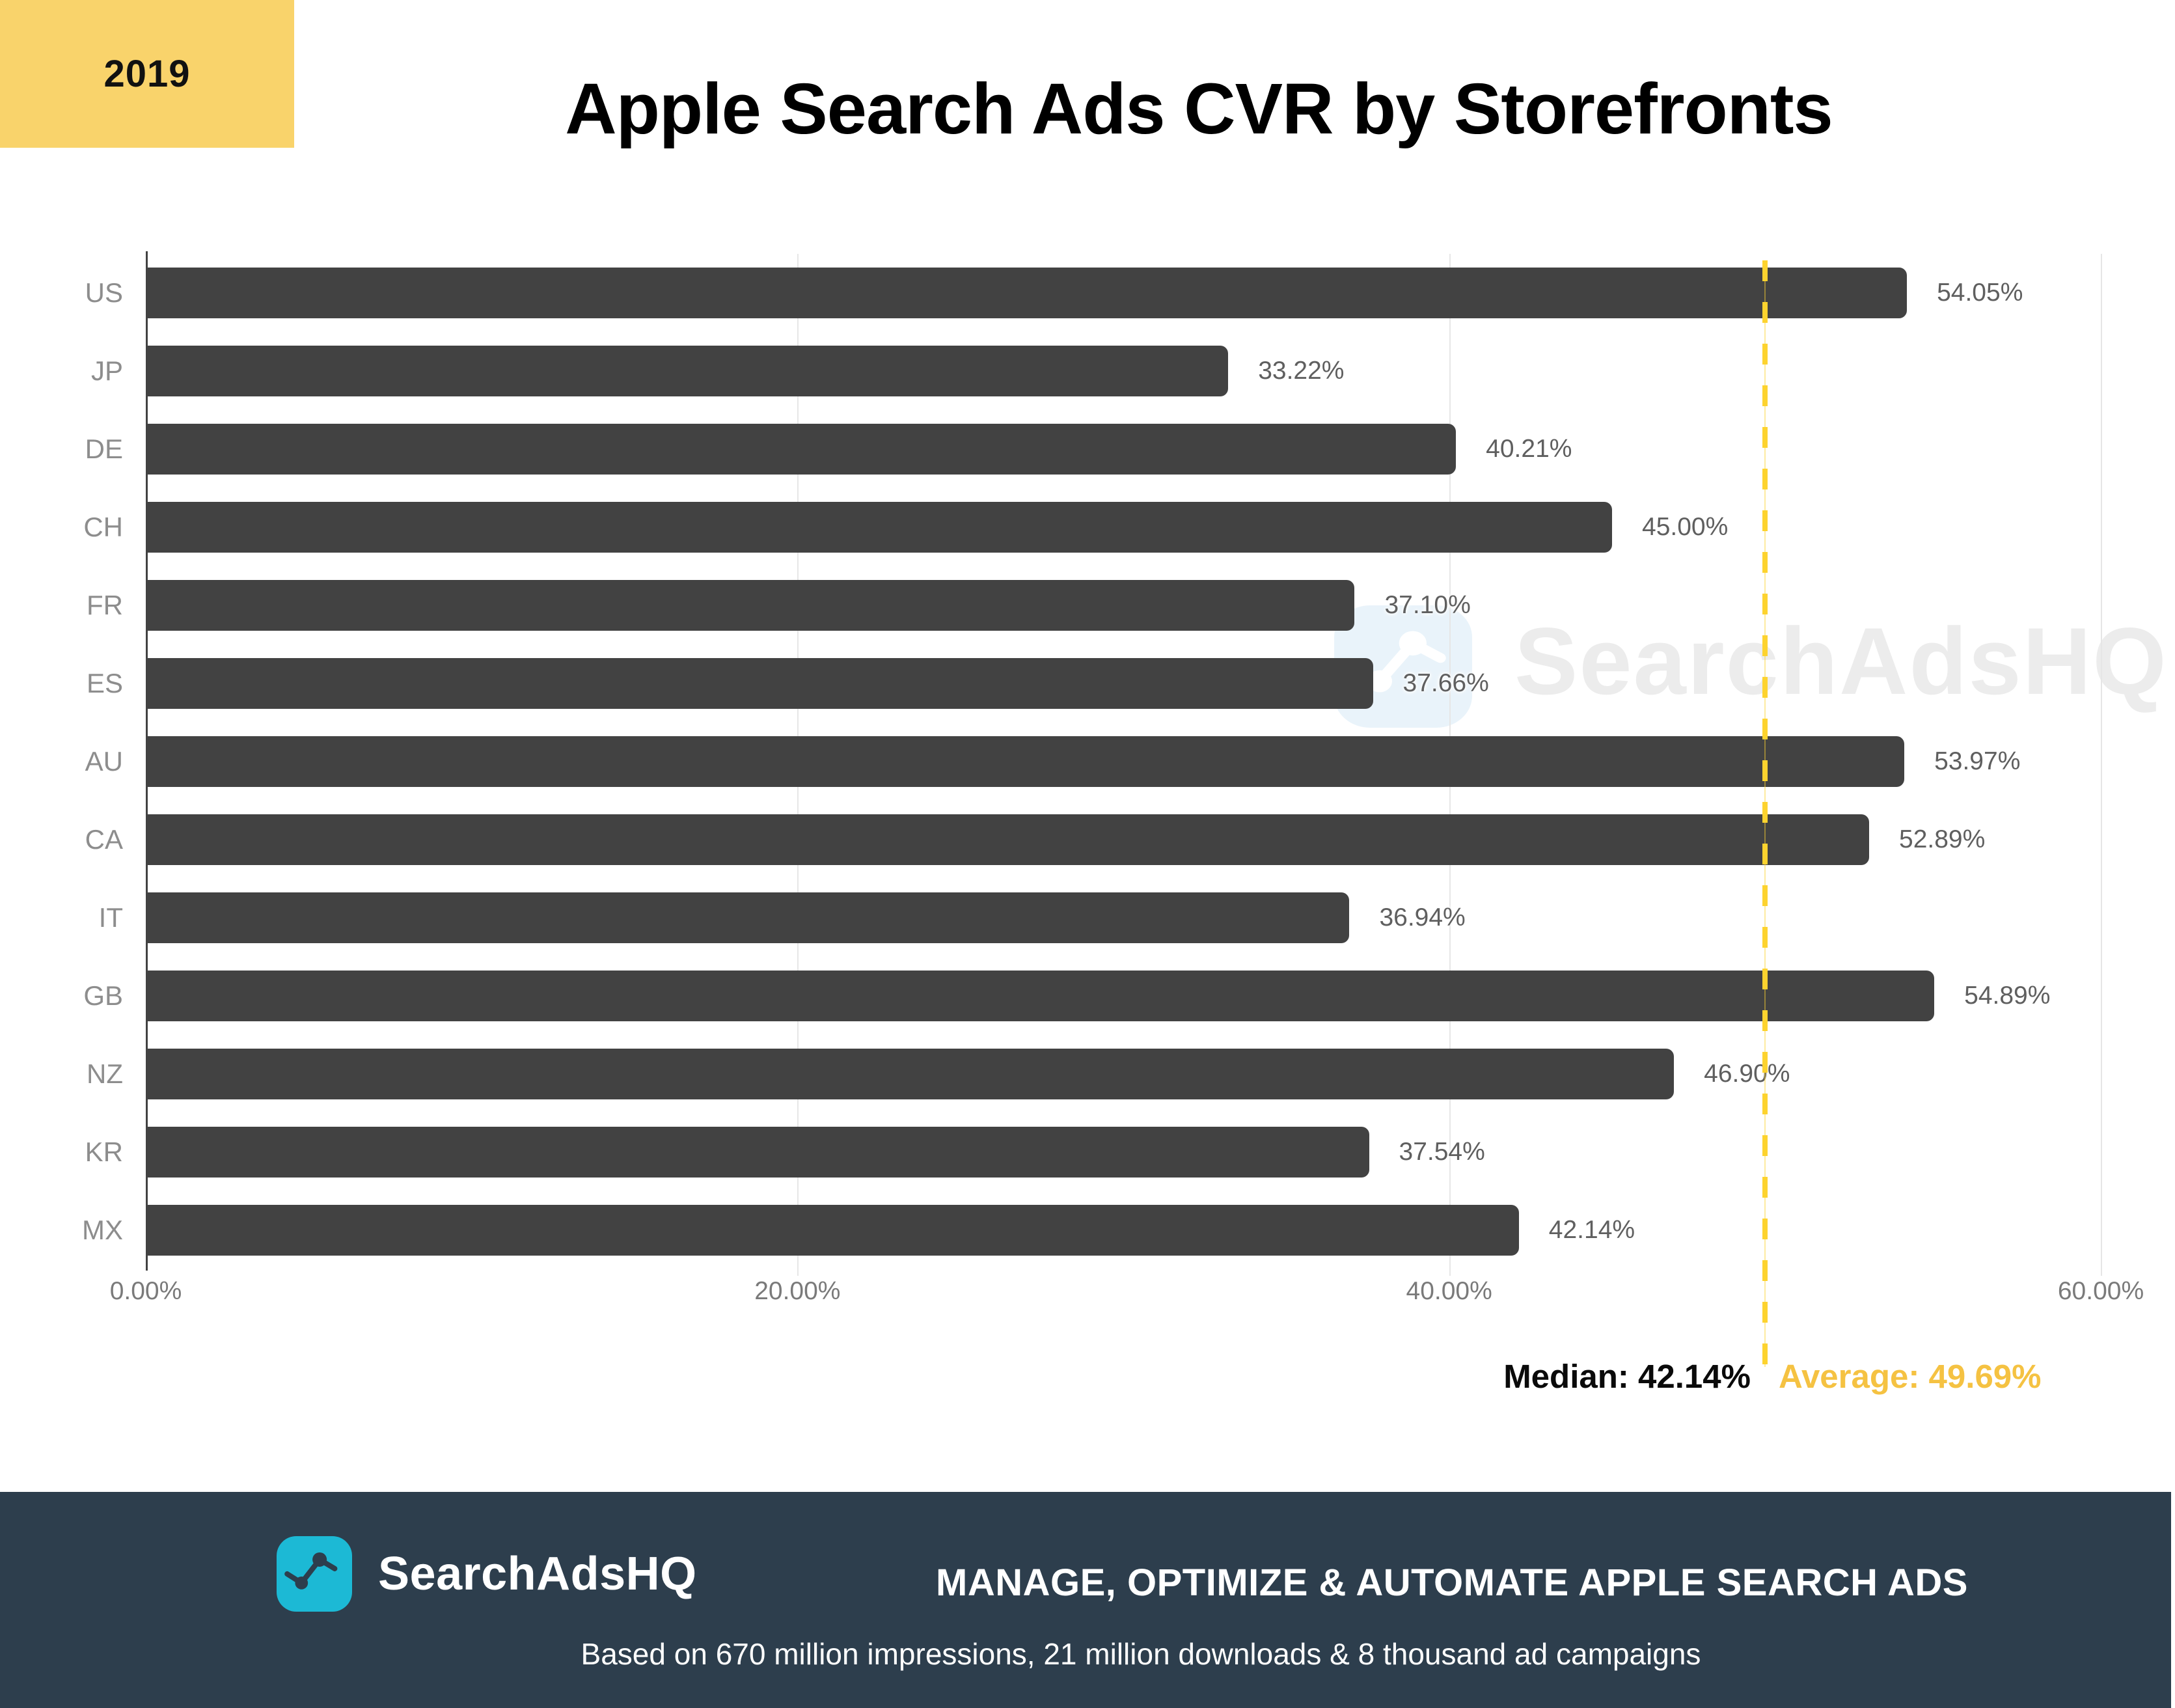  I want to click on bar-row-de: DE 40.21%, so click(1093, 449).